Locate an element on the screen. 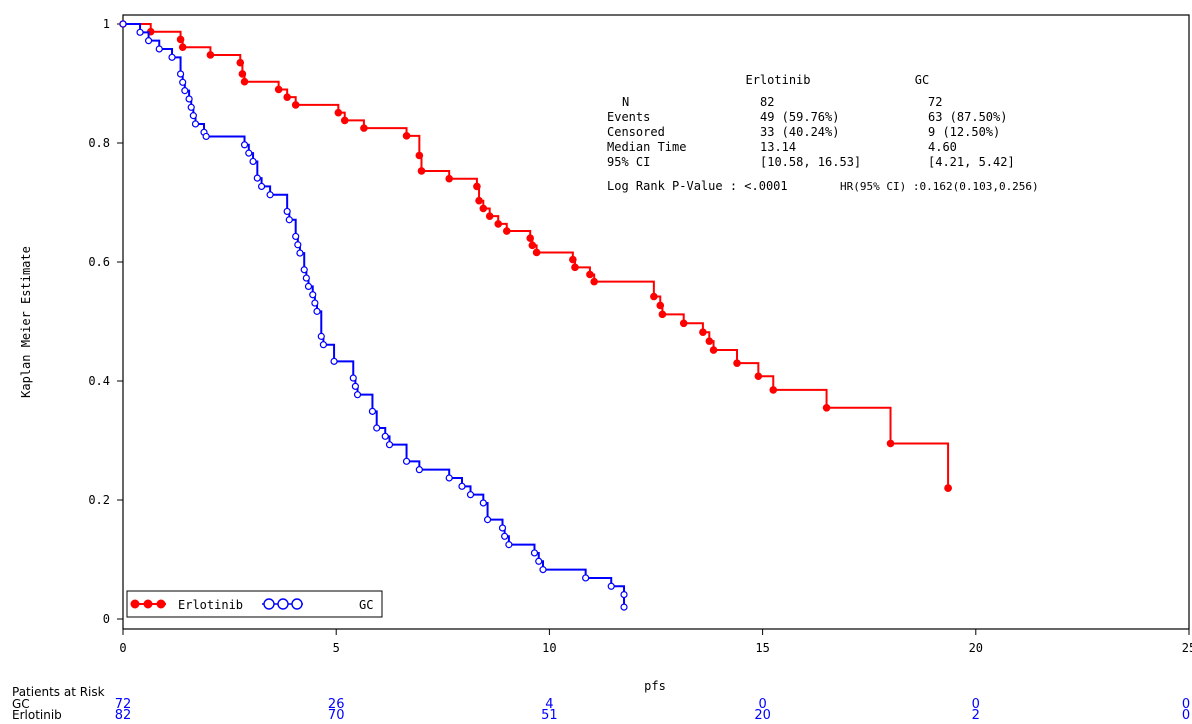 The image size is (1192, 724). stats-pvalue: Log Rank P-Value : <.0001 is located at coordinates (697, 186).